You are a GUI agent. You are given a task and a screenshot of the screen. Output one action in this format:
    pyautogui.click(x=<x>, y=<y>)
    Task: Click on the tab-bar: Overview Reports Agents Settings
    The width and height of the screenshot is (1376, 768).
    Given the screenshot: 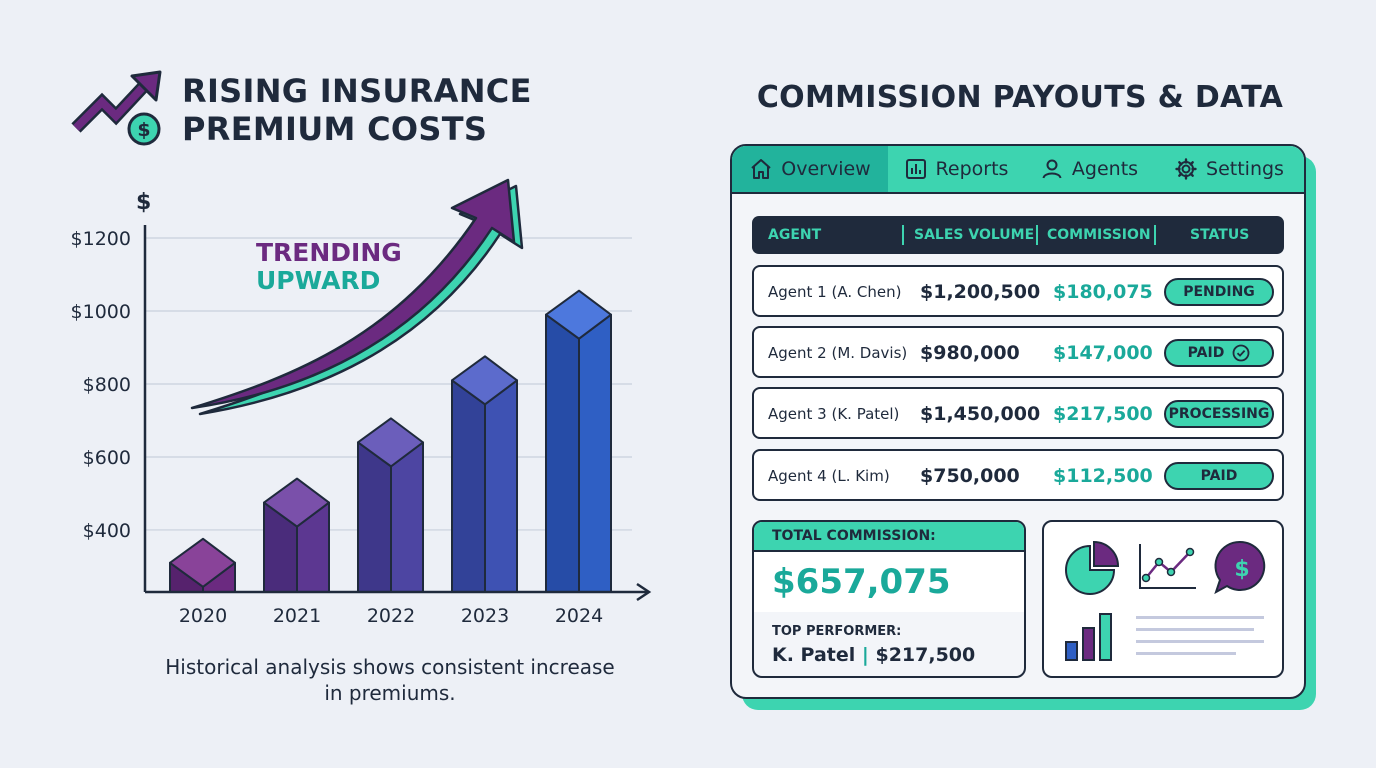 What is the action you would take?
    pyautogui.click(x=1018, y=170)
    